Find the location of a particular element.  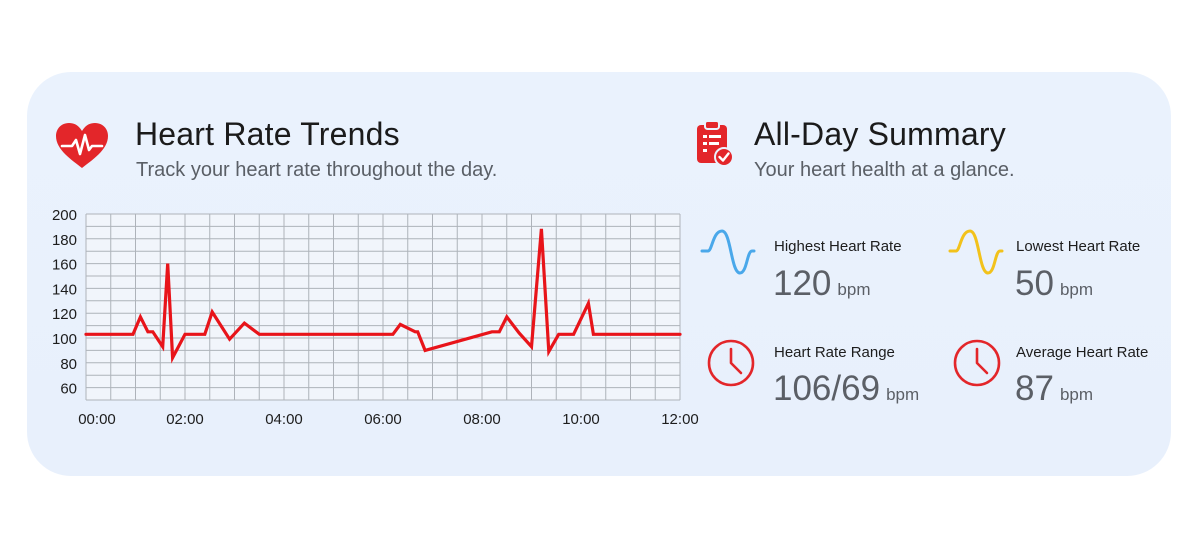

x-tick-label: 00:00 is located at coordinates (97, 419).